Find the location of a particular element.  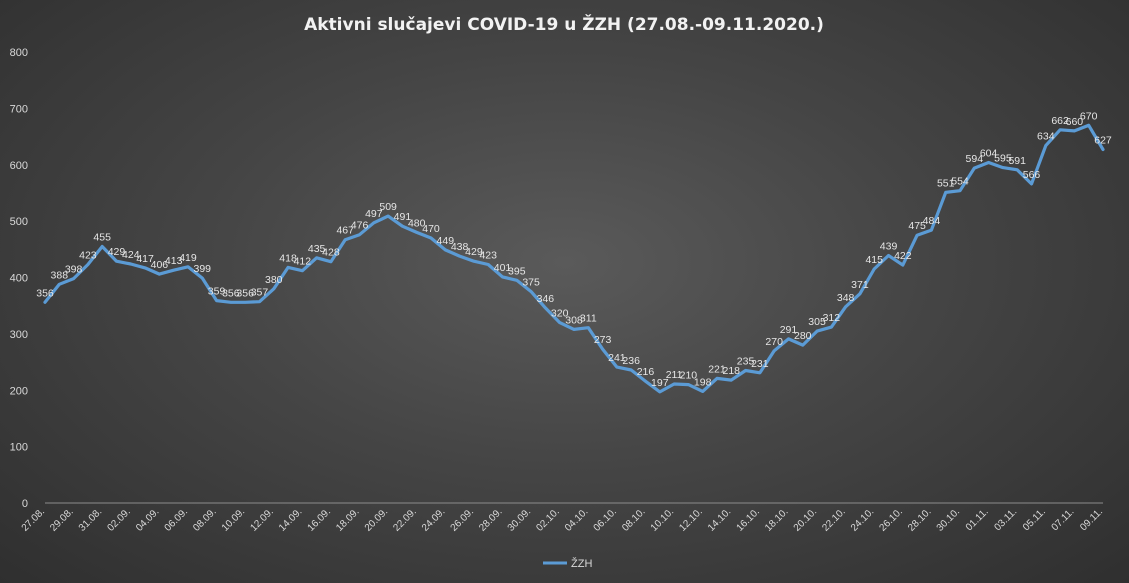

x-tick-label: 01.11. is located at coordinates (977, 519).